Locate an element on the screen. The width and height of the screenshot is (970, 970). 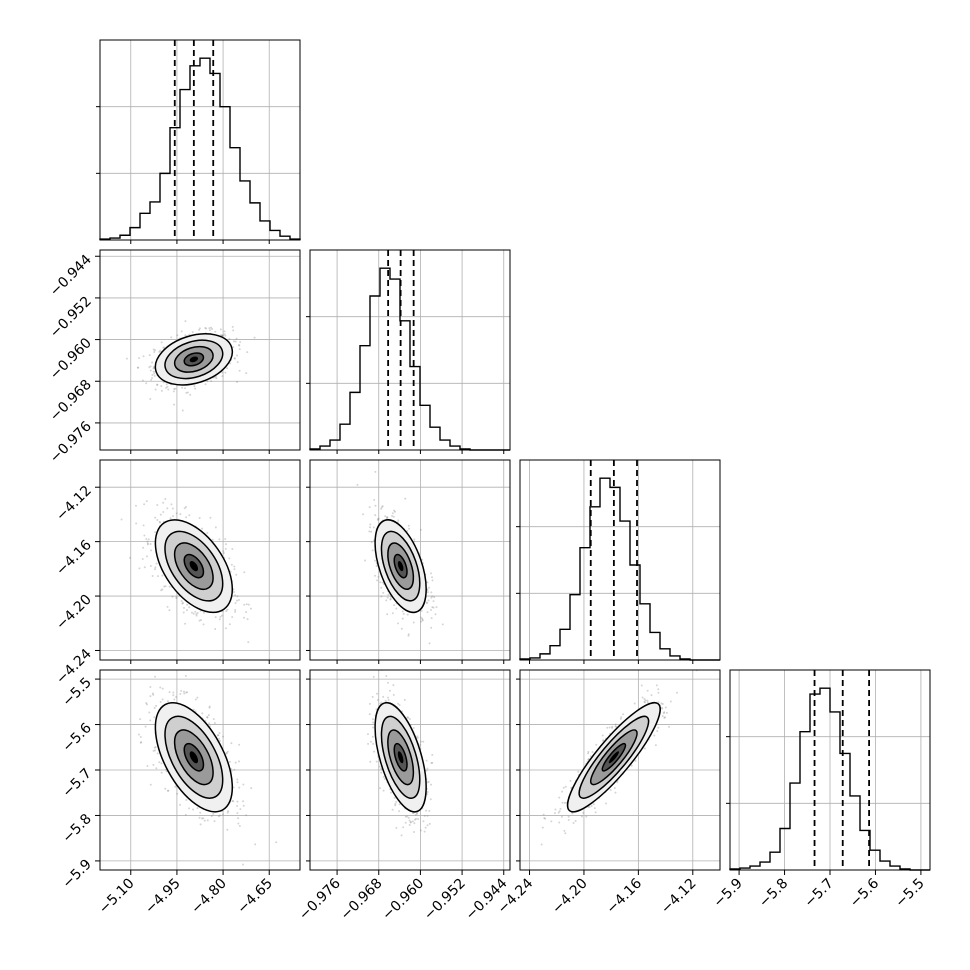
y-tick-label: −4.20 is located at coordinates (74, 613).